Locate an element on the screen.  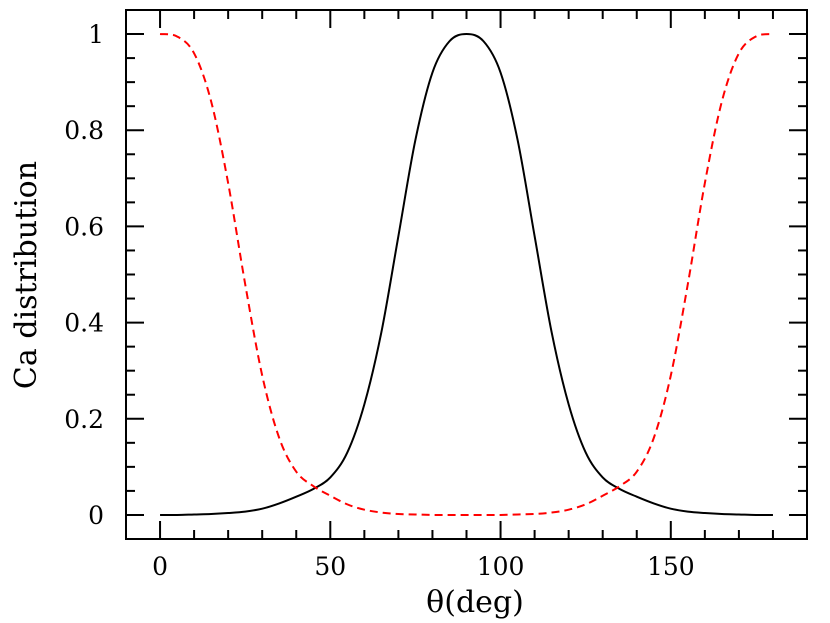
x-tick-label: 150 is located at coordinates (671, 566).